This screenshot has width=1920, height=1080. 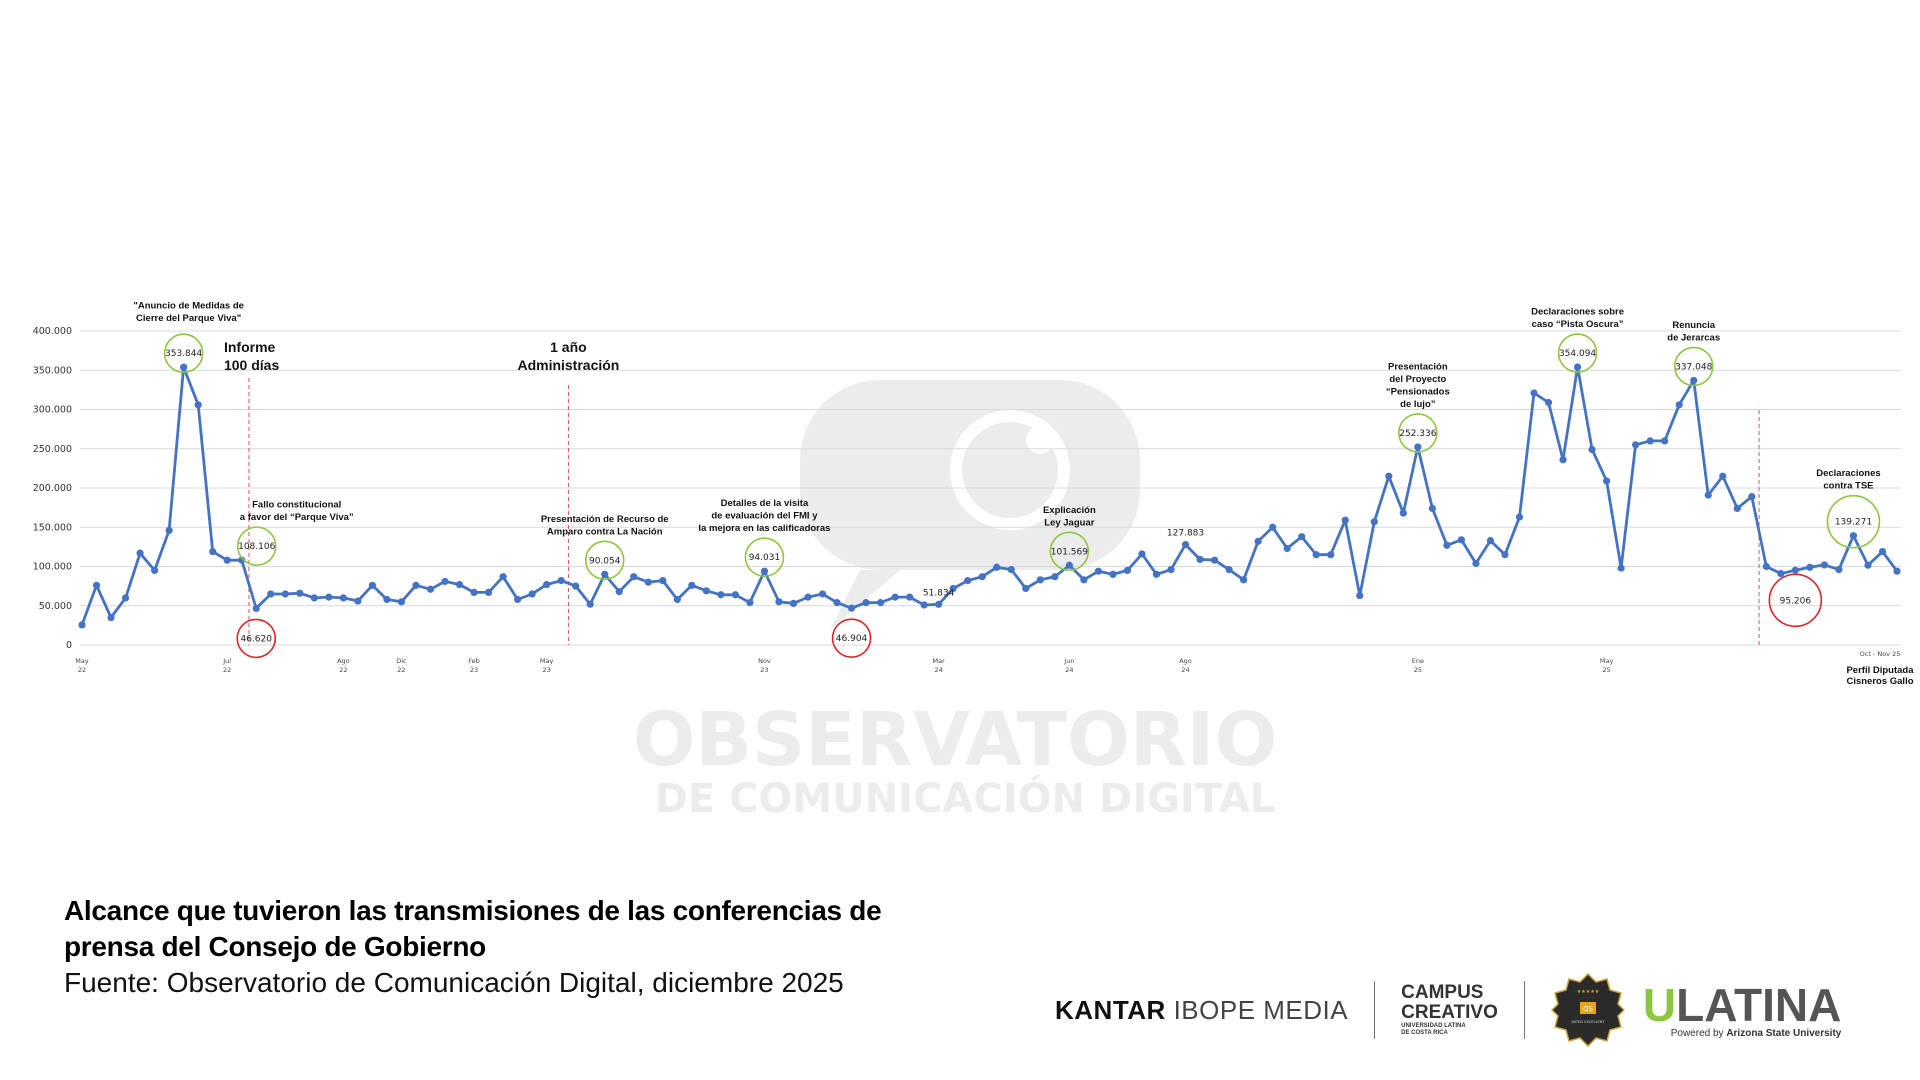 What do you see at coordinates (1693, 367) in the screenshot?
I see `value-label: 337.048` at bounding box center [1693, 367].